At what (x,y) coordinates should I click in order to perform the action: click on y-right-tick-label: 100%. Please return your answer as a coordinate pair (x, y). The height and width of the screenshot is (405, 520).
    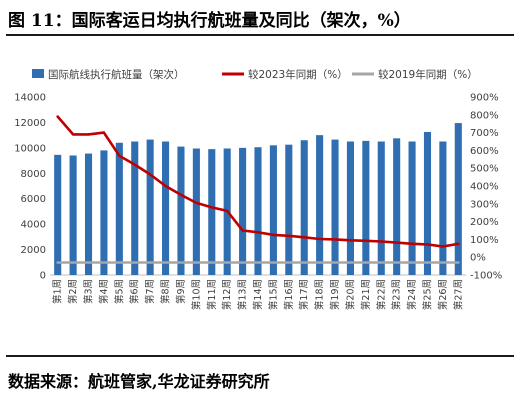
    Looking at the image, I should click on (484, 240).